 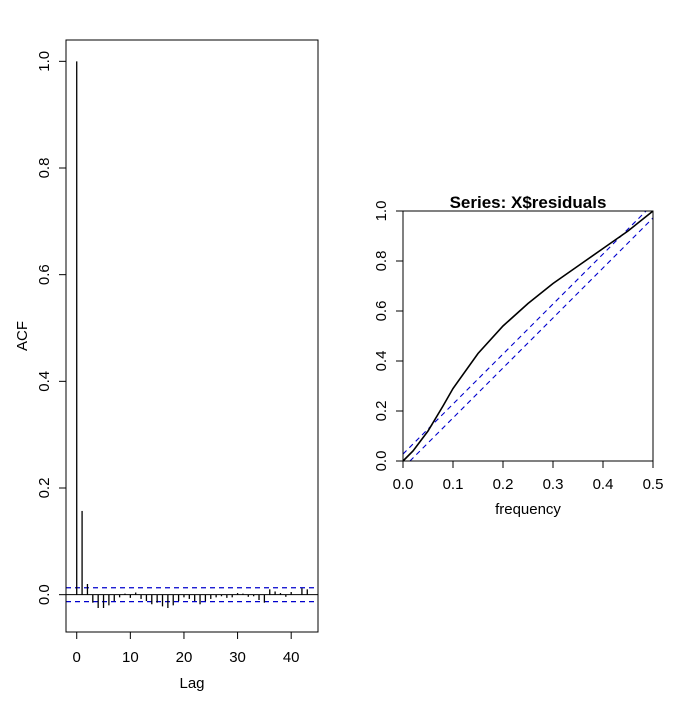 What do you see at coordinates (524, 332) in the screenshot?
I see `cpgram-upper-bound` at bounding box center [524, 332].